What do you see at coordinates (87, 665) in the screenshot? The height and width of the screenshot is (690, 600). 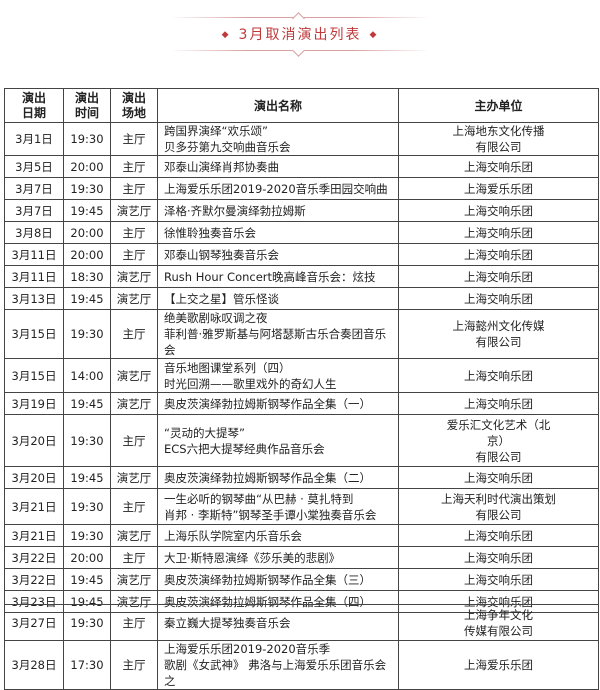 I see `cell-time: 17:30` at bounding box center [87, 665].